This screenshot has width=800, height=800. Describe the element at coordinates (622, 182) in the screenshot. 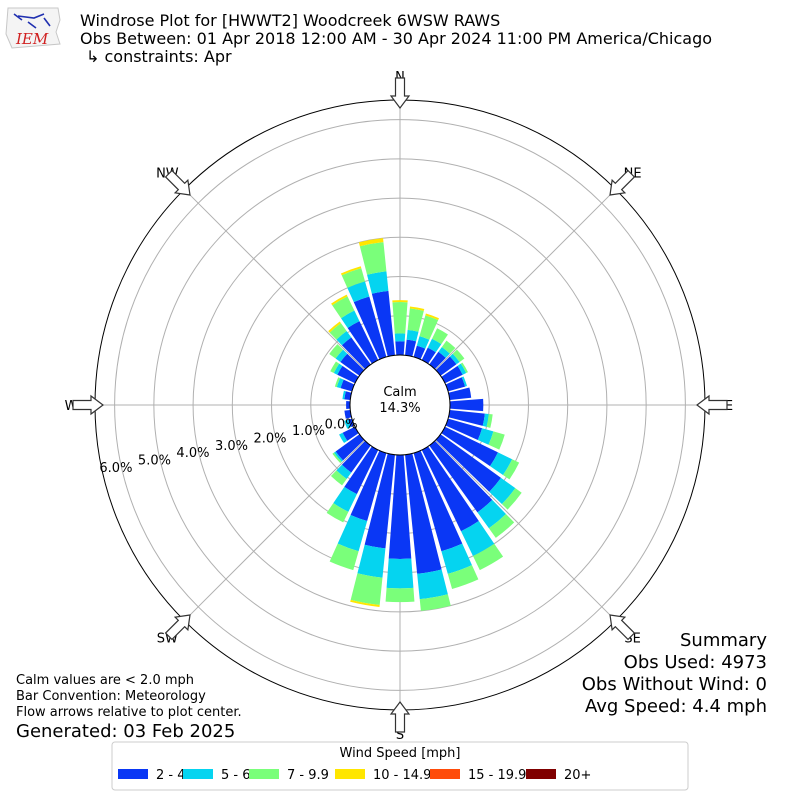

I see `flow-arrow-ne-icon` at that location.